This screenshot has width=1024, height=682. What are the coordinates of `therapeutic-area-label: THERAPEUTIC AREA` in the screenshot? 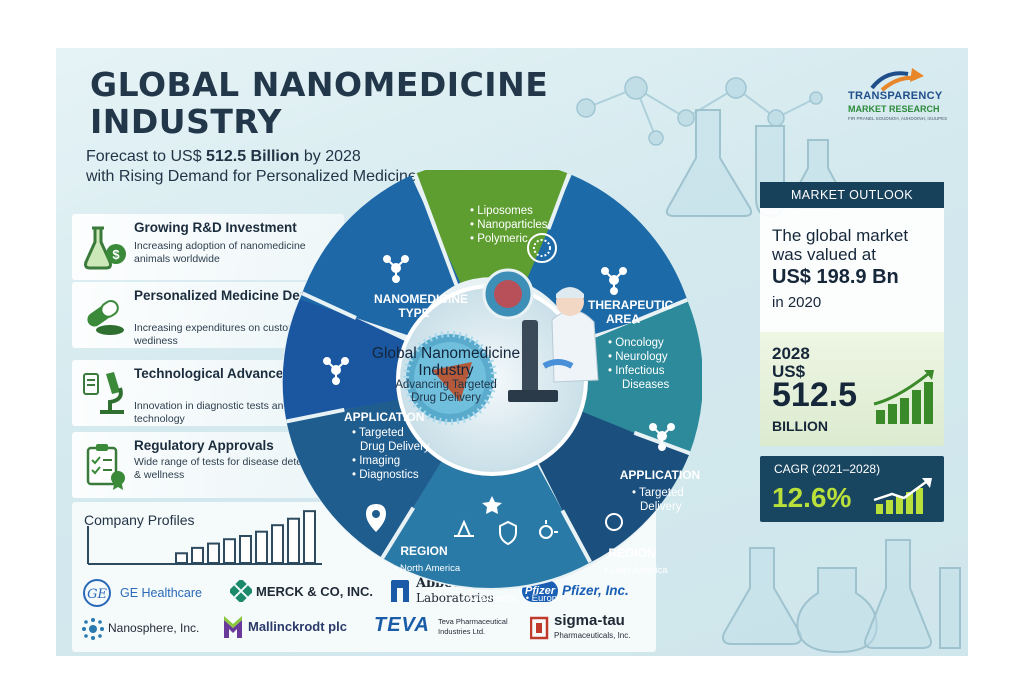 It's located at (631, 312).